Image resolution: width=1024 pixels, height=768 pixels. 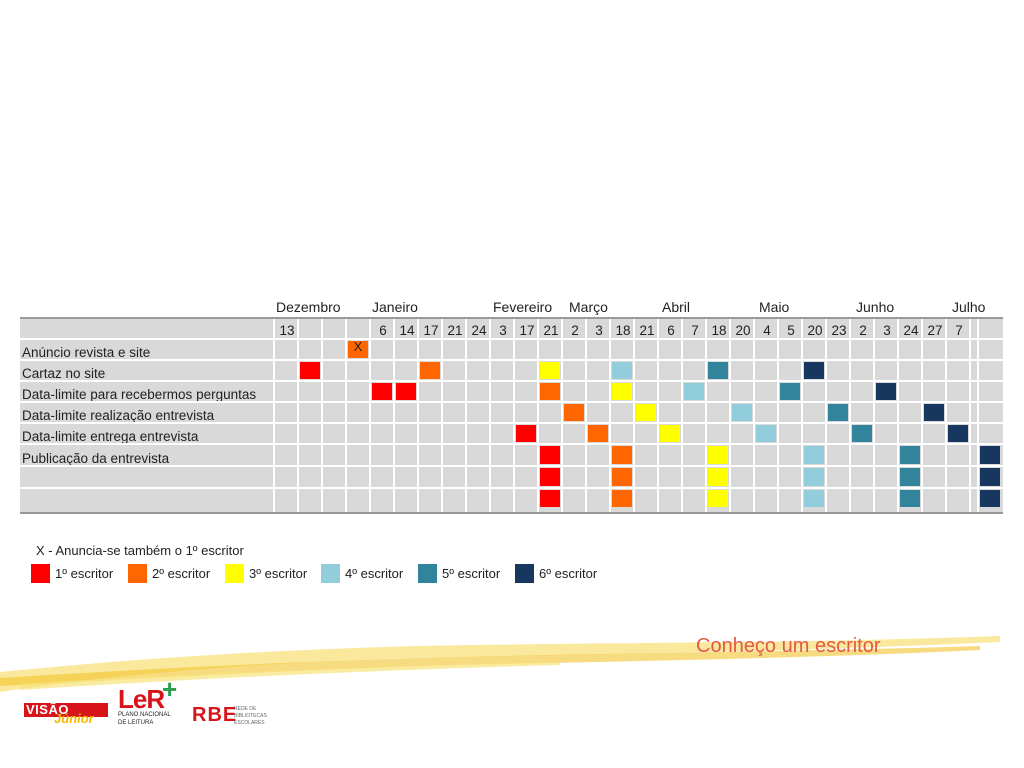 I want to click on announce-first-writer-mark: X, so click(x=358, y=346).